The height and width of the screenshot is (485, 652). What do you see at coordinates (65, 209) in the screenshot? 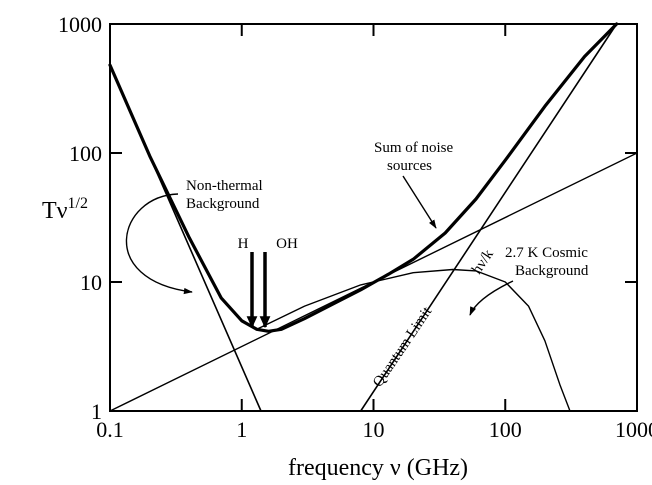
I see `y-axis-label: Tν1/2` at bounding box center [65, 209].